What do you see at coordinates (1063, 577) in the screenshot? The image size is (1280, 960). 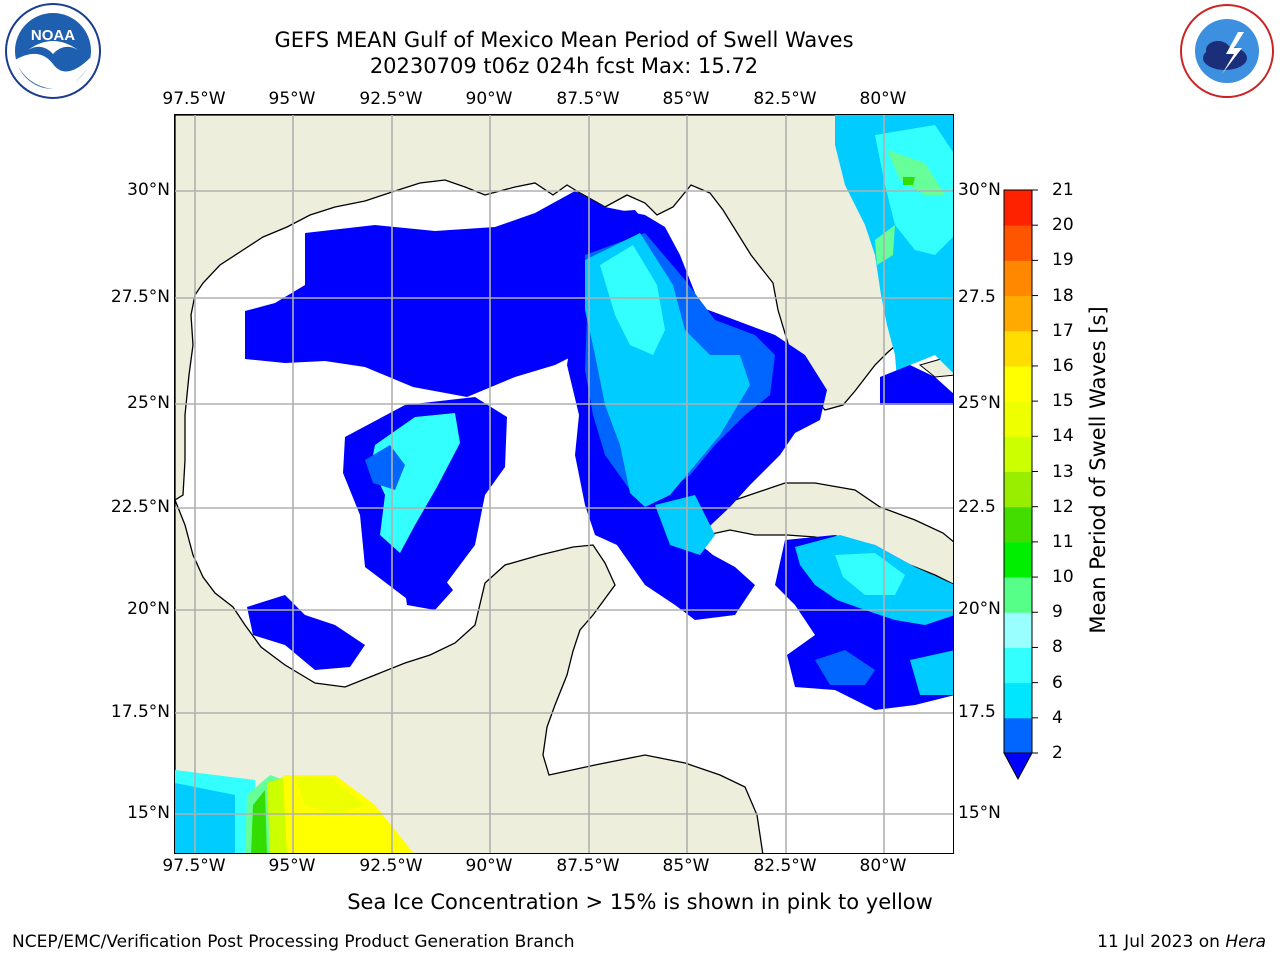 I see `colorbar-tick-label: 10` at bounding box center [1063, 577].